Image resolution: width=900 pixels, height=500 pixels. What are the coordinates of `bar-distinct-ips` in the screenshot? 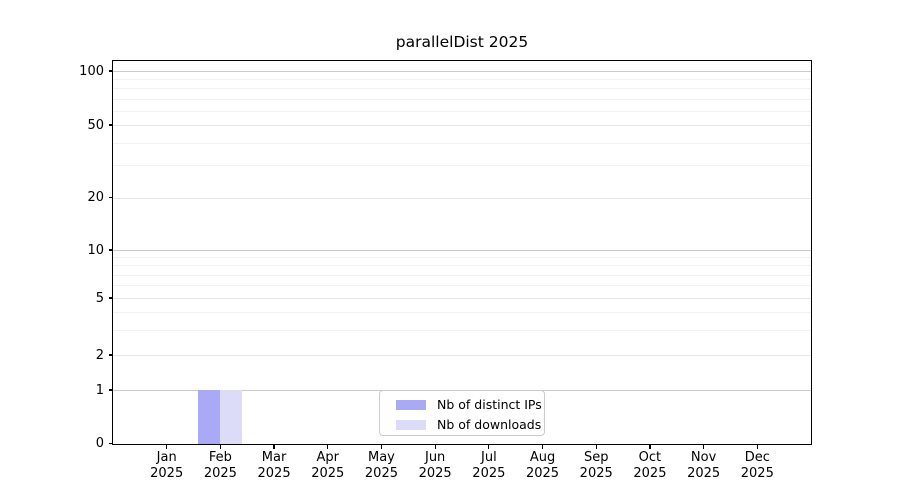 It's located at (209, 417).